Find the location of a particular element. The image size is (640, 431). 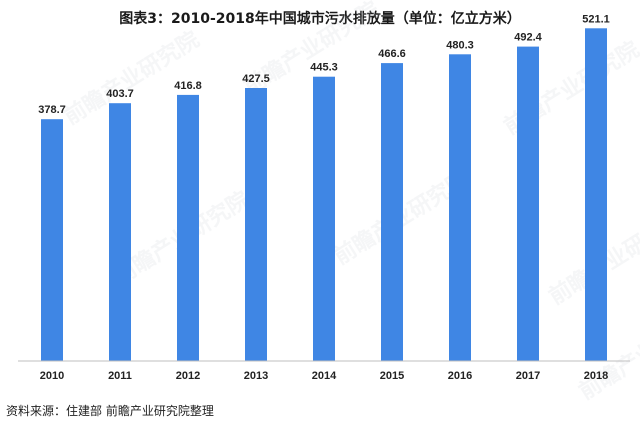

value-label-2015: 466.6 is located at coordinates (392, 54).